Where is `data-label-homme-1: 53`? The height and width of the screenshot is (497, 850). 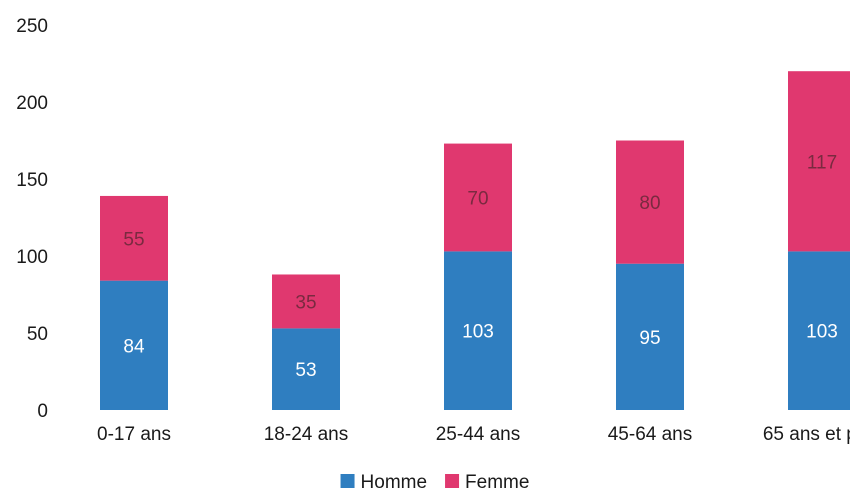
data-label-homme-1: 53 is located at coordinates (305, 370).